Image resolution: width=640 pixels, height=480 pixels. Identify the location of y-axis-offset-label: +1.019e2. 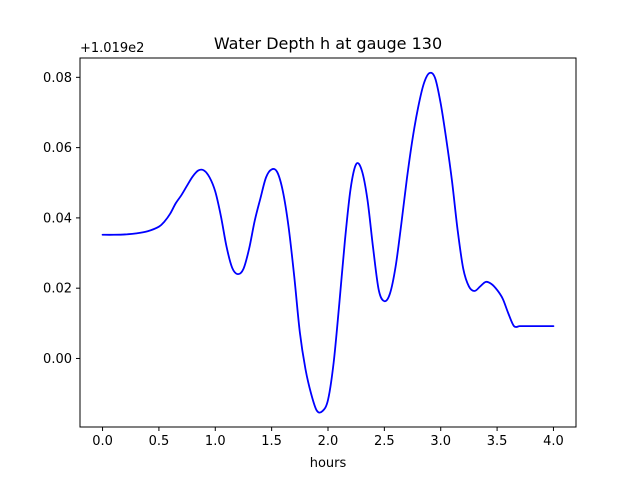
(112, 48).